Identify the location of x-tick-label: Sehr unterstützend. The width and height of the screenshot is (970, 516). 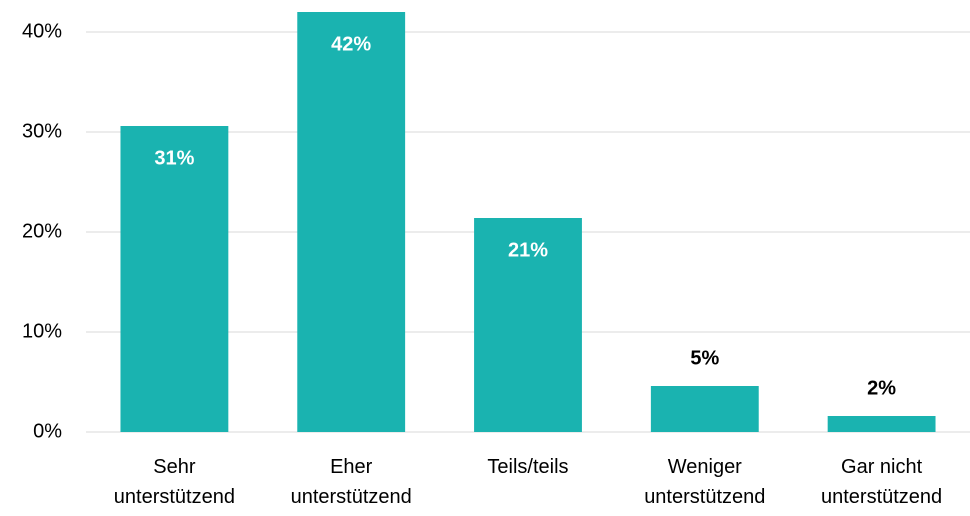
(174, 482).